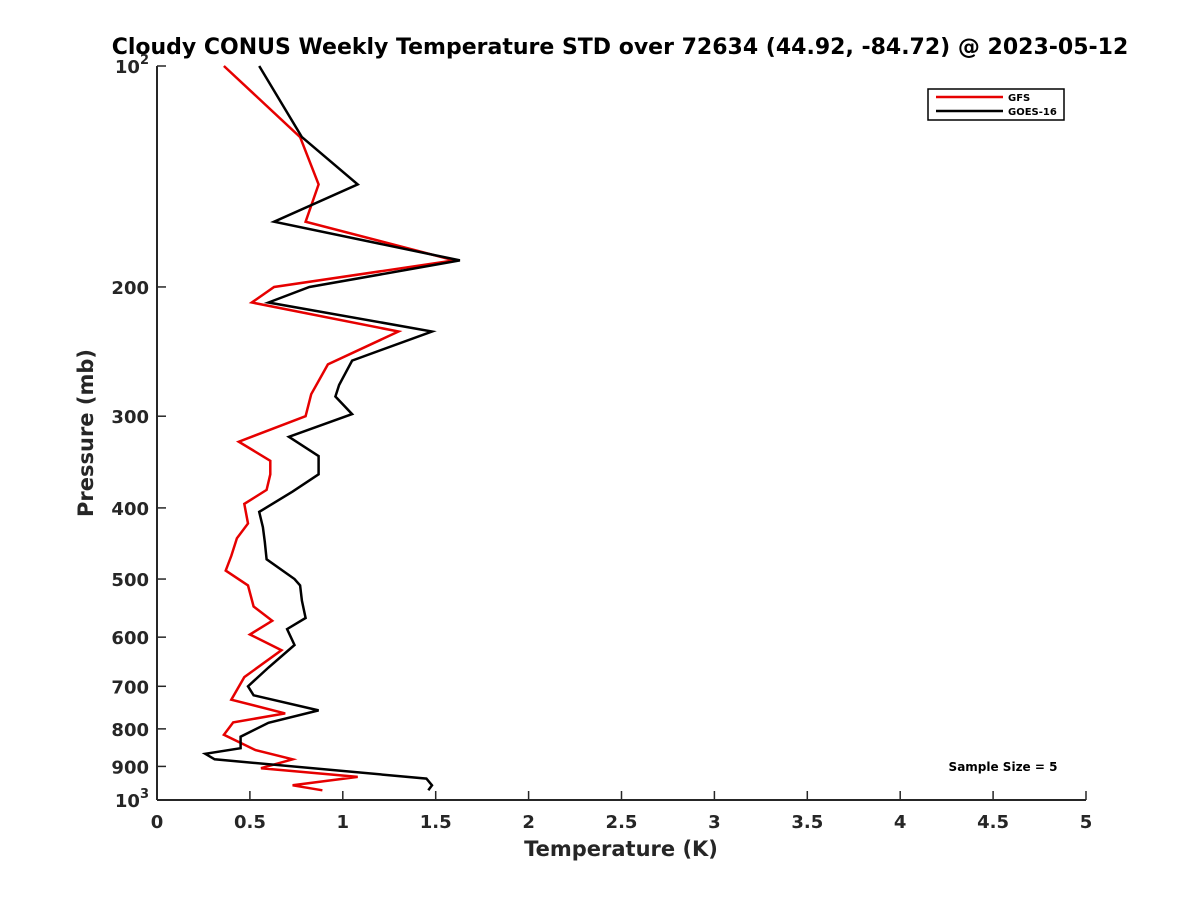 The height and width of the screenshot is (900, 1200). I want to click on x-tick-label: 4, so click(900, 822).